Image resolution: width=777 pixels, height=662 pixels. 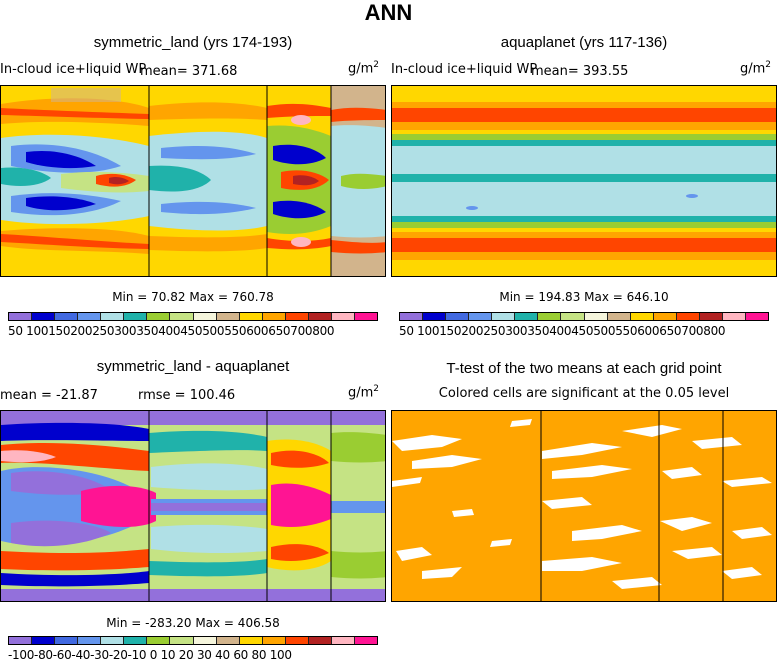 I want to click on panel3-mean: mean = -21.87, so click(x=49, y=395).